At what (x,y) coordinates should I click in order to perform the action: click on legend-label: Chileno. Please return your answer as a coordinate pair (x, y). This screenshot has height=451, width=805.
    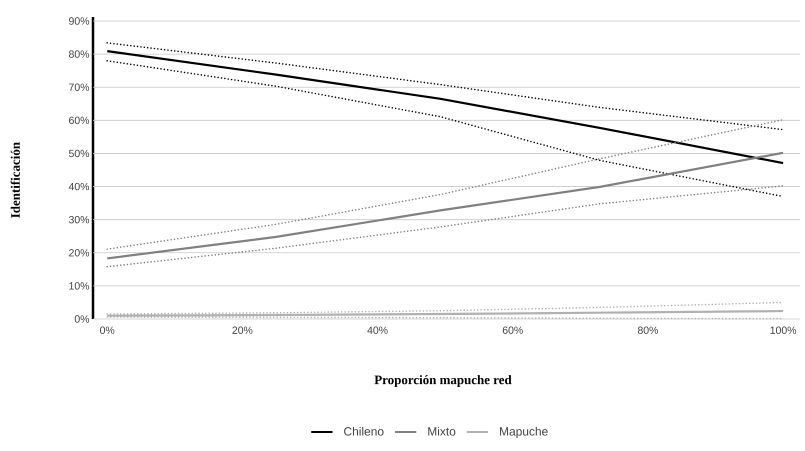
    Looking at the image, I should click on (364, 431).